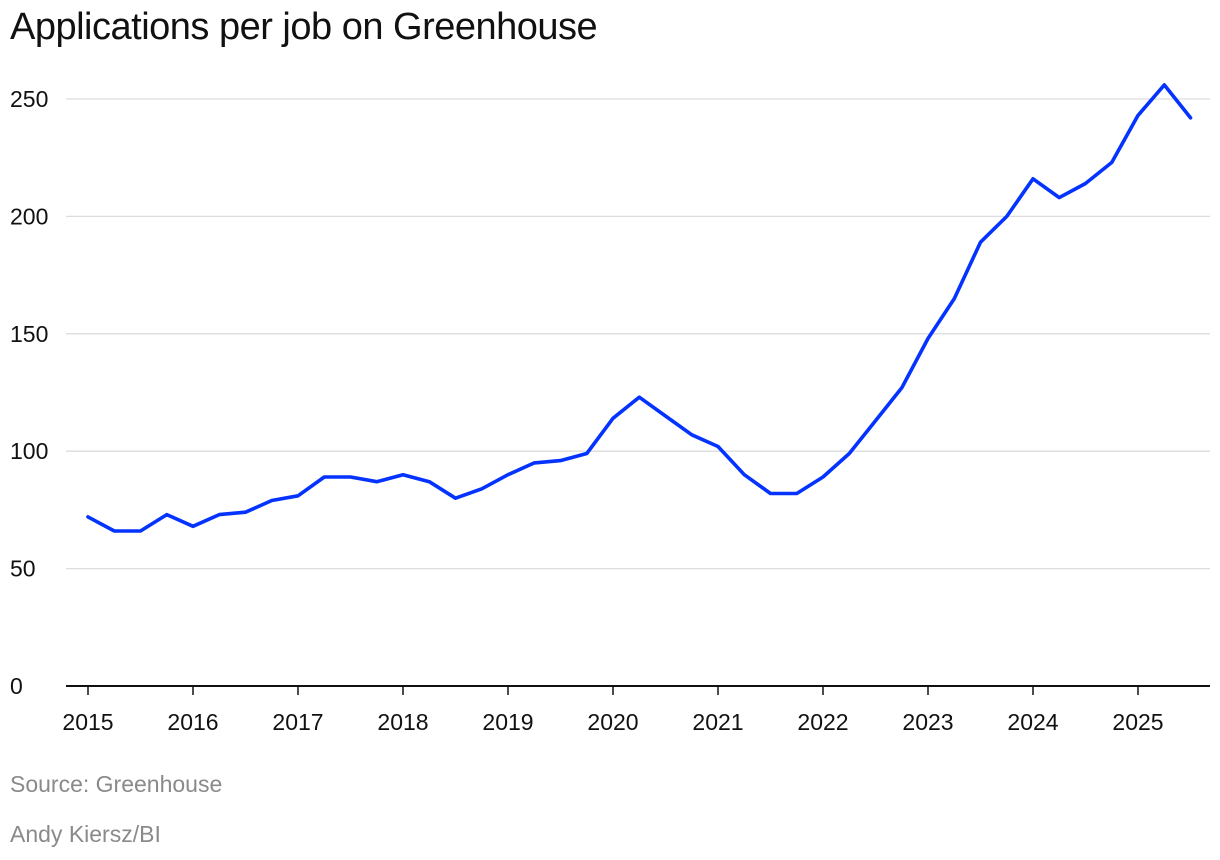 This screenshot has width=1220, height=860. I want to click on x-tick-label: 2024, so click(1032, 722).